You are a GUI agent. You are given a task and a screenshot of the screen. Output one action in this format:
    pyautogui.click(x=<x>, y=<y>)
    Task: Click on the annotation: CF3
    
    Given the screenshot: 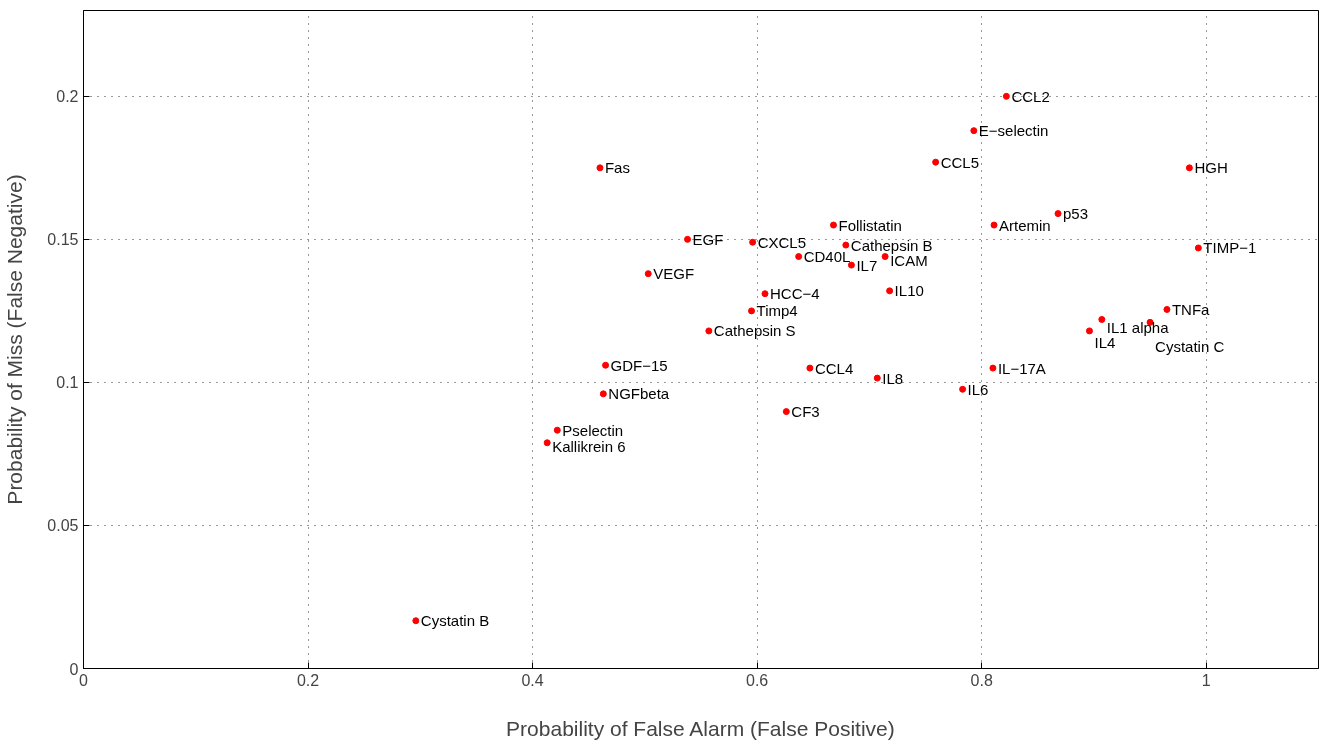 What is the action you would take?
    pyautogui.click(x=805, y=412)
    